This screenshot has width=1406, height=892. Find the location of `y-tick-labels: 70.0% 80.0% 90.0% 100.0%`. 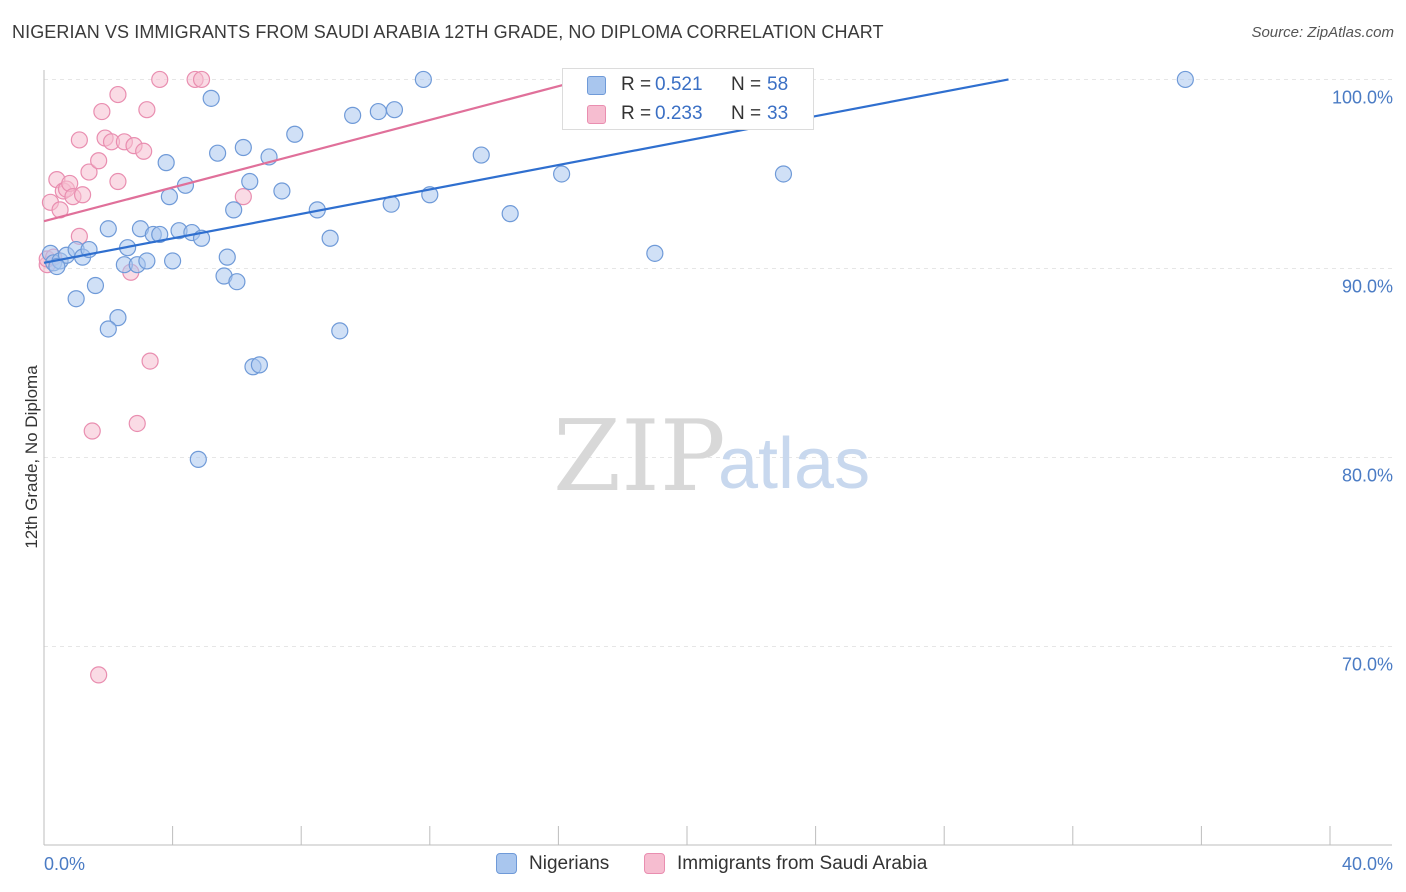

y-tick-labels: 70.0% 80.0% 90.0% 100.0% is located at coordinates (1362, 380).